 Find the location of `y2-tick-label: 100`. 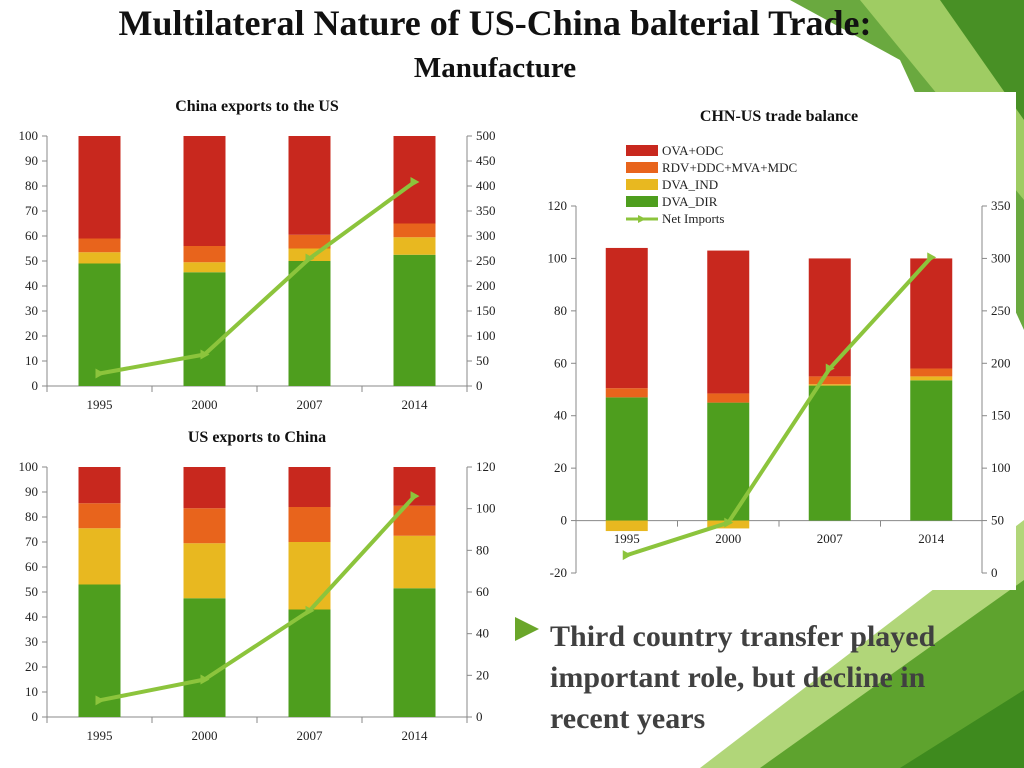

y2-tick-label: 100 is located at coordinates (1001, 467).